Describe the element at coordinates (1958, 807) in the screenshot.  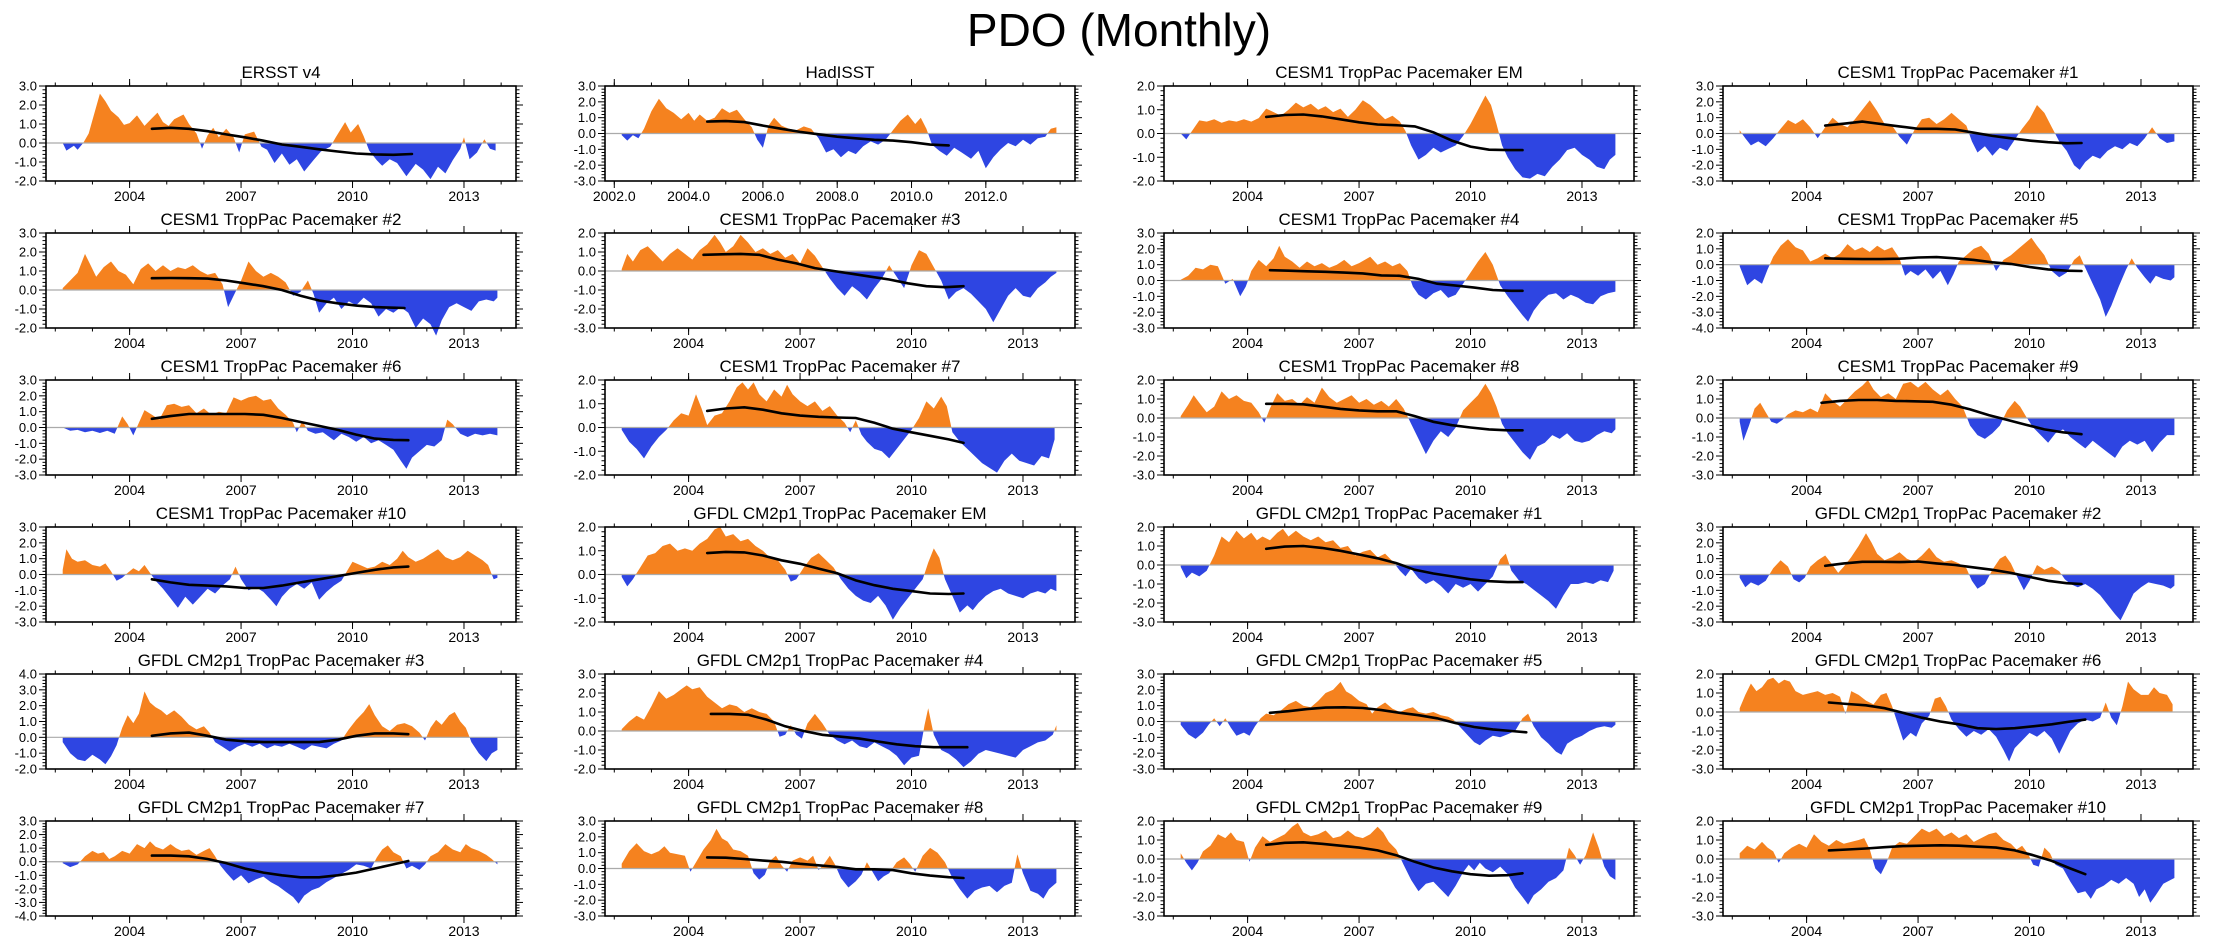
I see `panel-title: GFDL CM2p1 TropPac Pacemaker #10` at that location.